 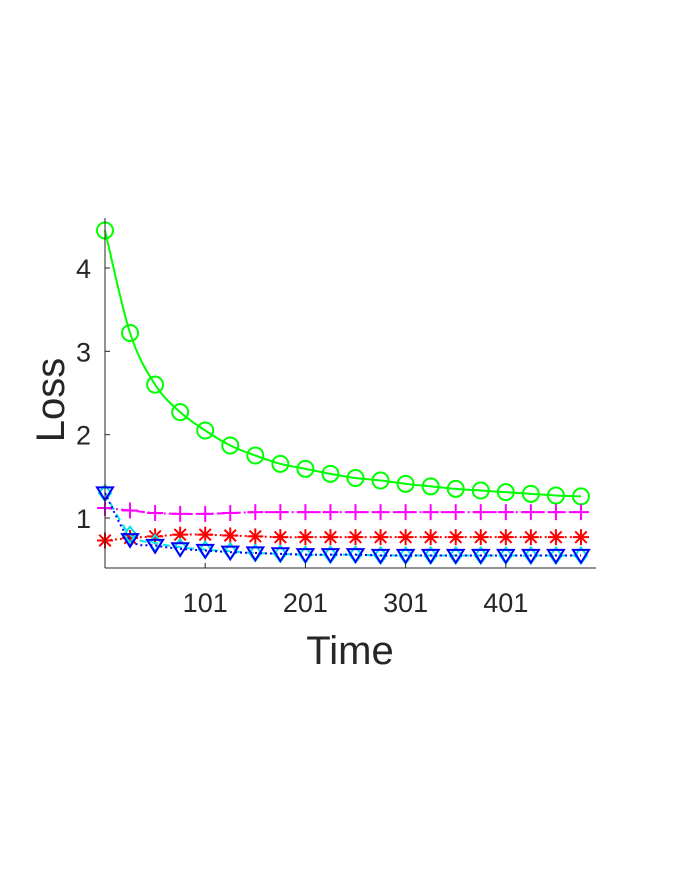 What do you see at coordinates (505, 603) in the screenshot?
I see `x-tick-label: 401` at bounding box center [505, 603].